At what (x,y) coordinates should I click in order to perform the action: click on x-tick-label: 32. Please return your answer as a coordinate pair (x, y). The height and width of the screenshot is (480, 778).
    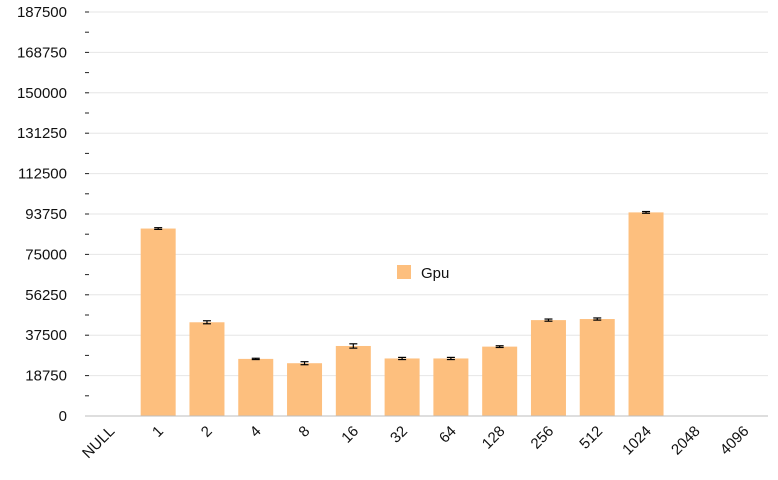
    Looking at the image, I should click on (399, 435).